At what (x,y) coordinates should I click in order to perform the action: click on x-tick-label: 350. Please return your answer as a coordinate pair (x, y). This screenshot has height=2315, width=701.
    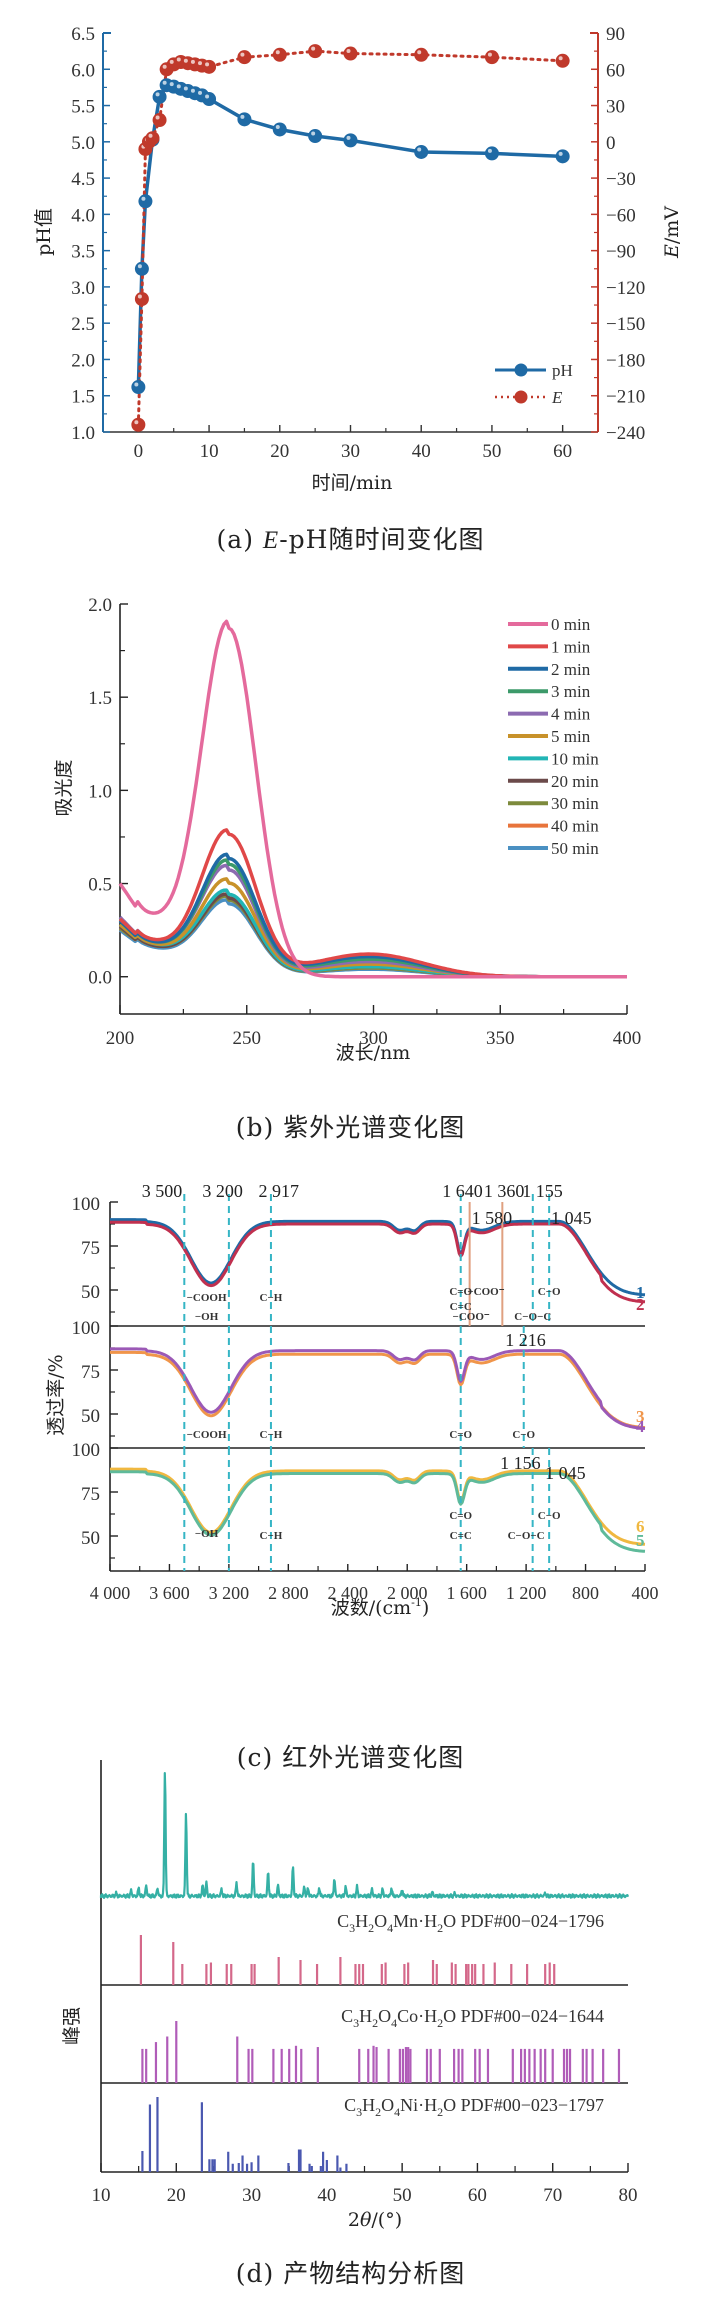
    Looking at the image, I should click on (500, 1038).